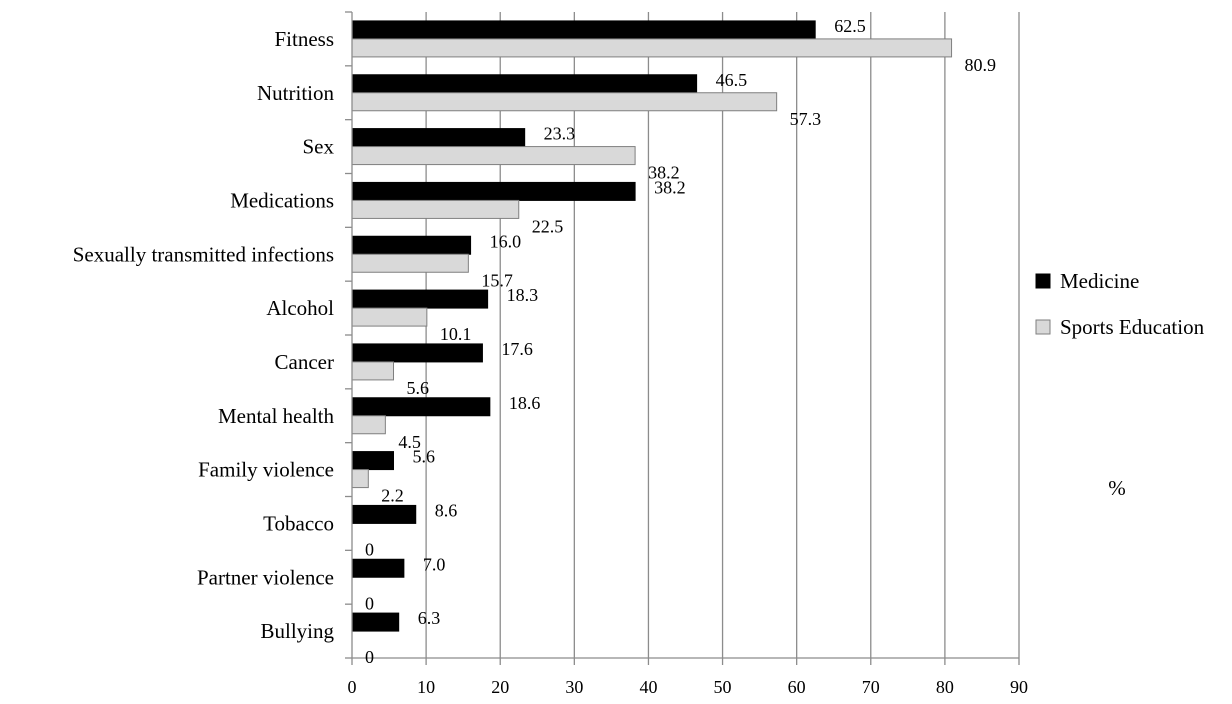  What do you see at coordinates (1099, 281) in the screenshot?
I see `legend-label-medicine: Medicine` at bounding box center [1099, 281].